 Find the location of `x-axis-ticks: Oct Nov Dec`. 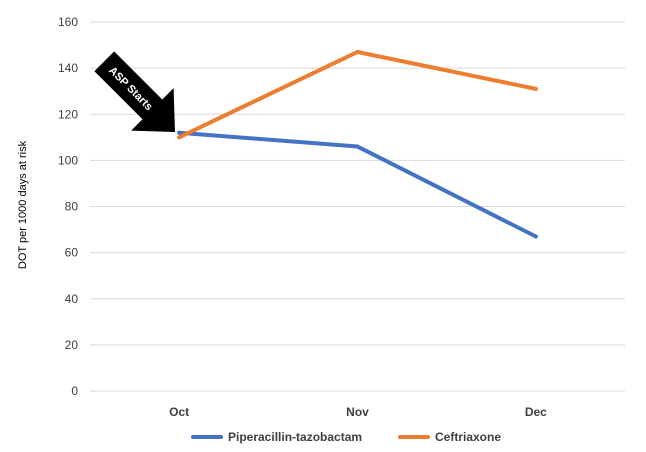

x-axis-ticks: Oct Nov Dec is located at coordinates (358, 412).